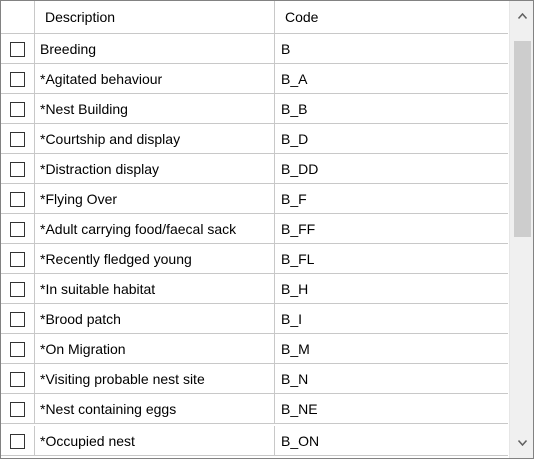  Describe the element at coordinates (155, 78) in the screenshot. I see `description-cell: *Agitated behaviour` at that location.